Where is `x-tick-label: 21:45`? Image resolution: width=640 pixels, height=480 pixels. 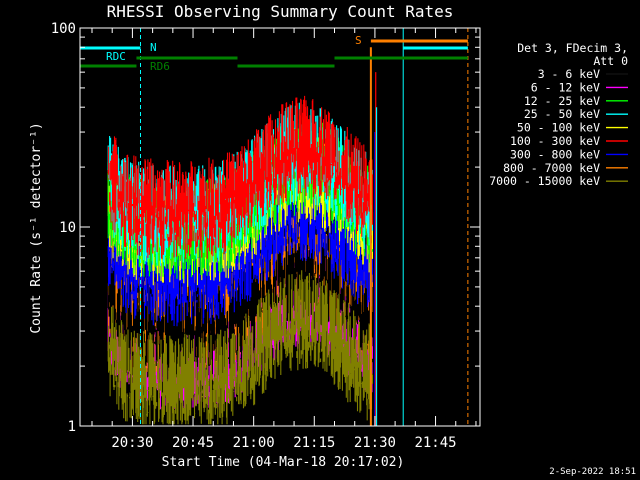 x-tick-label: 21:45 is located at coordinates (435, 443).